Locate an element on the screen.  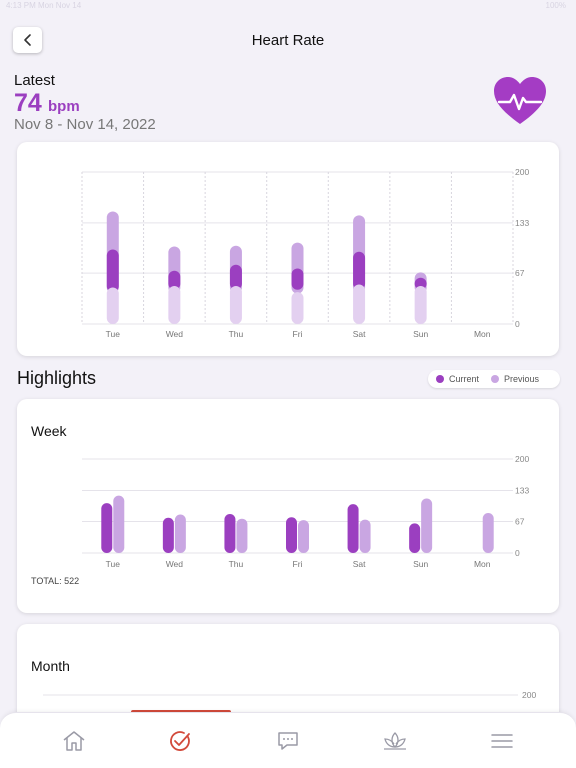
week-total: TOTAL: 522 is located at coordinates (55, 581).